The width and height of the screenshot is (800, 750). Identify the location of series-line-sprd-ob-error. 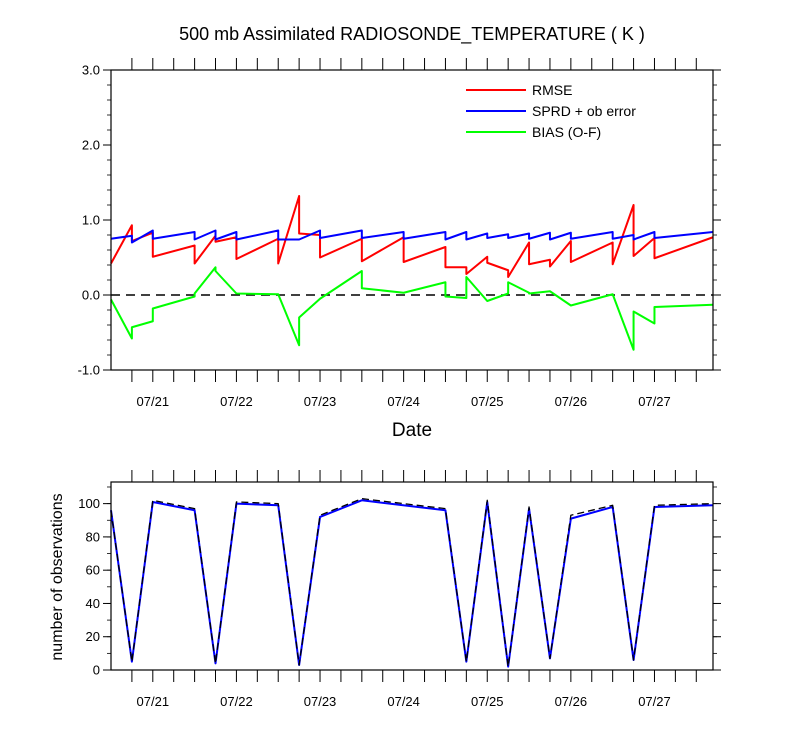
(412, 236).